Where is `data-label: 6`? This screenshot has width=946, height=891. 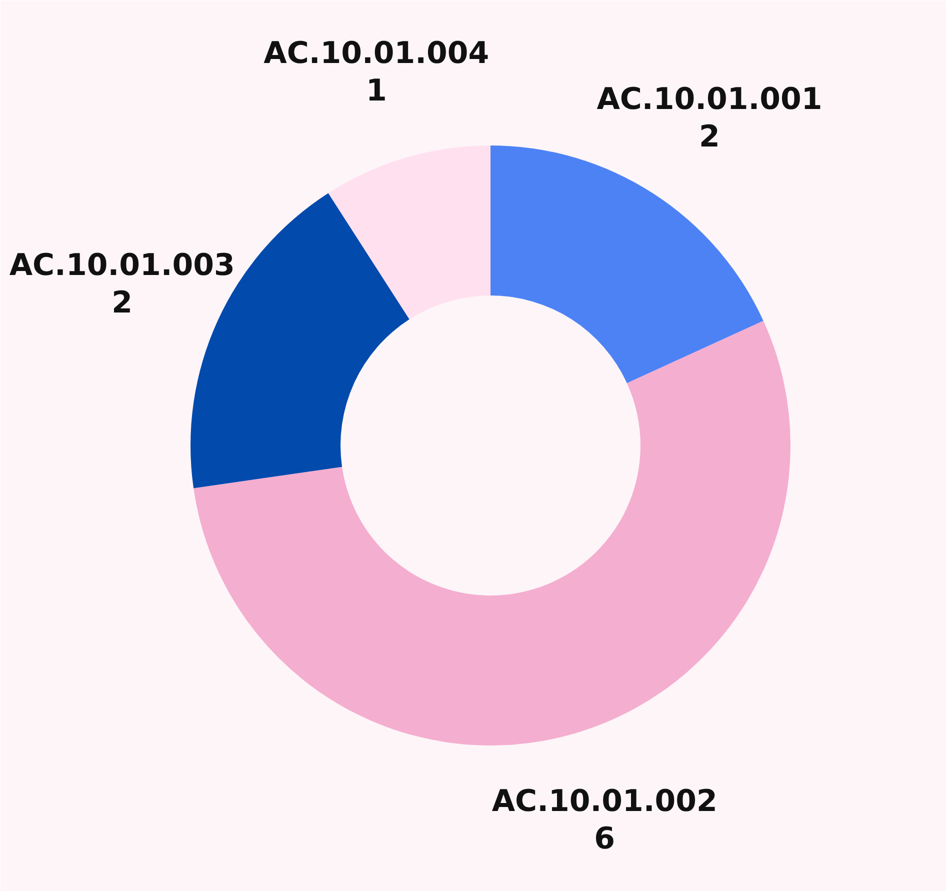 data-label: 6 is located at coordinates (605, 839).